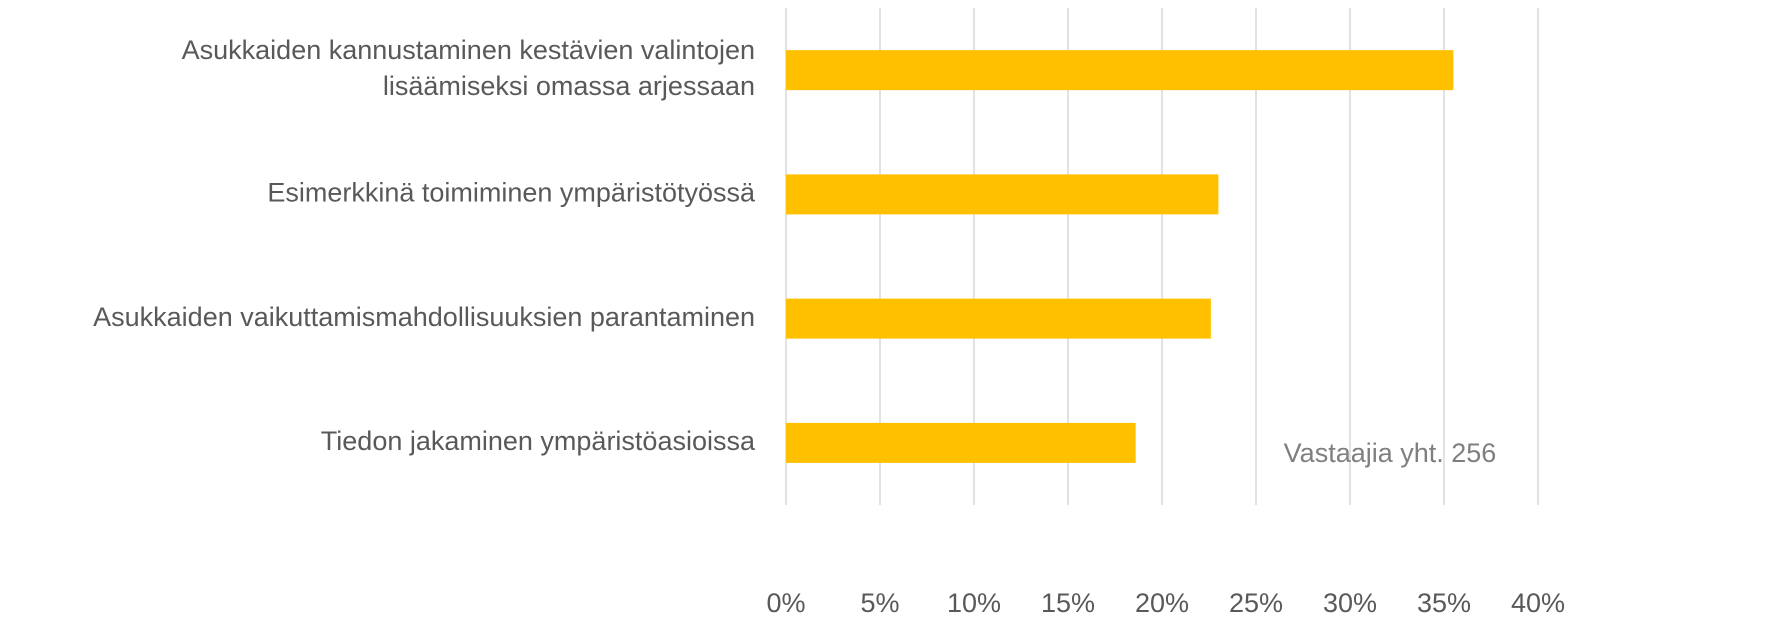 The width and height of the screenshot is (1788, 635). Describe the element at coordinates (974, 603) in the screenshot. I see `x-tick-label: 10%` at that location.